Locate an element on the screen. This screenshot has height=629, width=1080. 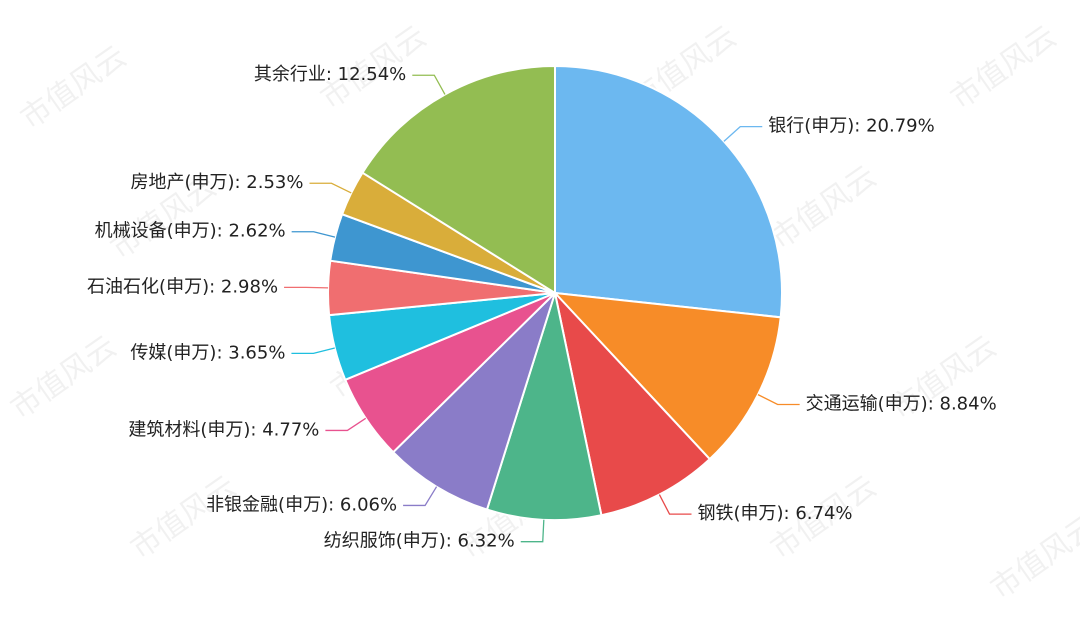
value-label: : 4.77% is located at coordinates (284, 429).